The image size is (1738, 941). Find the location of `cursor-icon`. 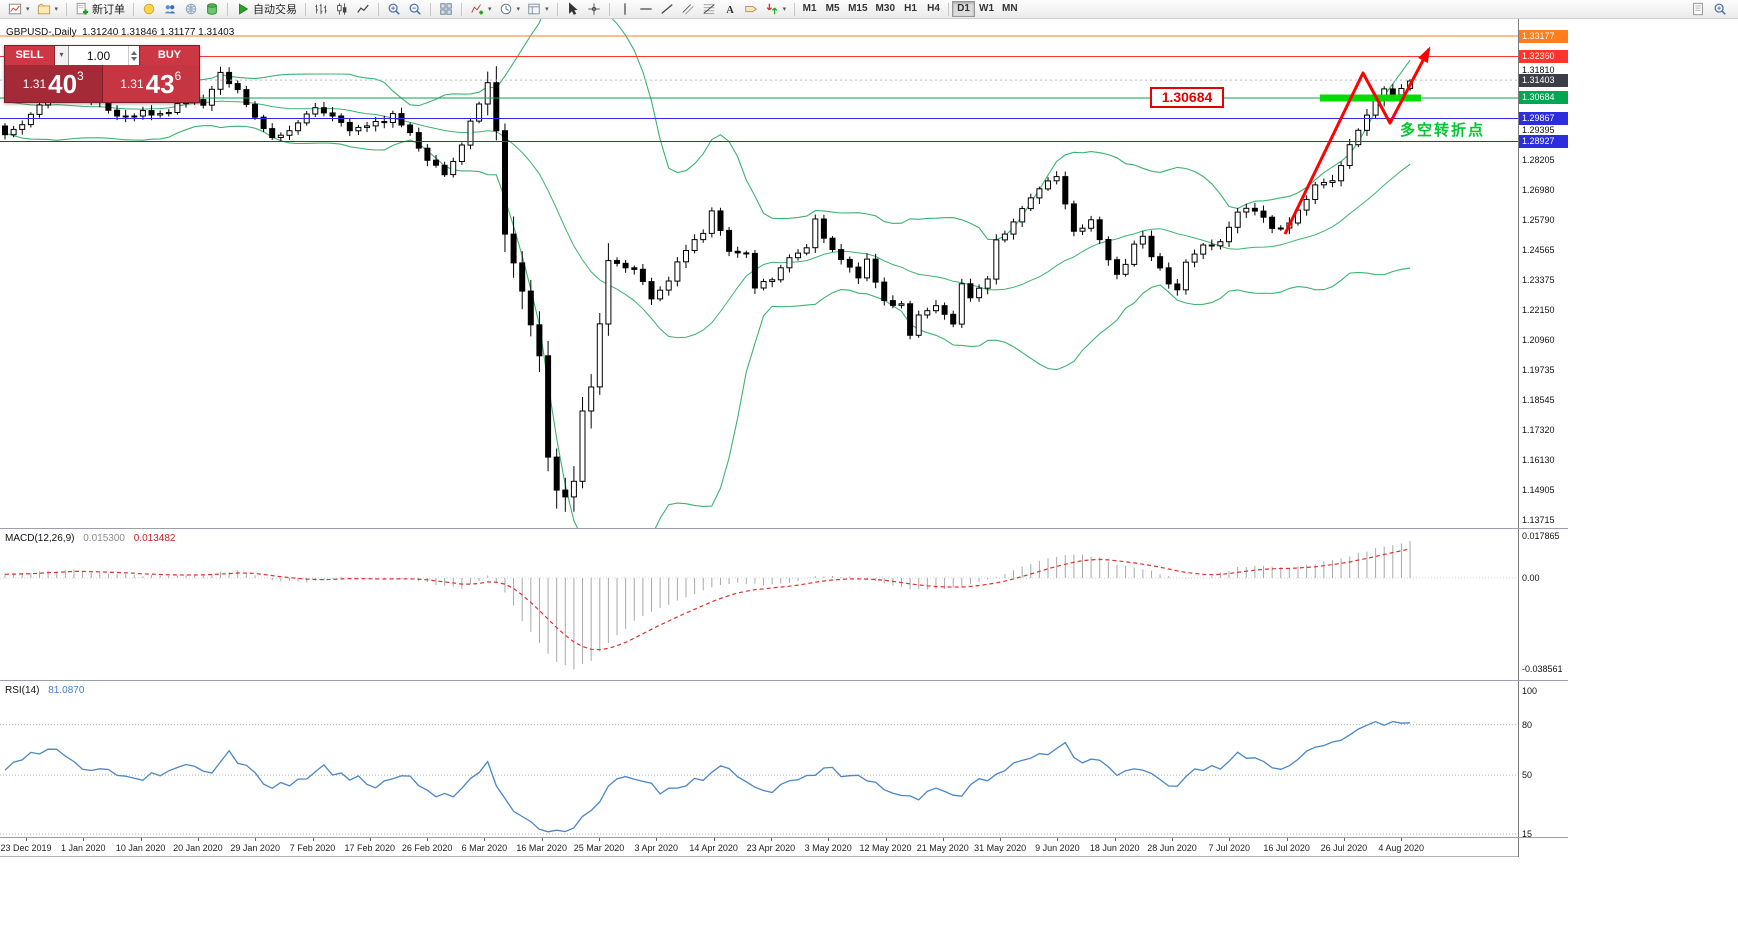

cursor-icon is located at coordinates (573, 9).